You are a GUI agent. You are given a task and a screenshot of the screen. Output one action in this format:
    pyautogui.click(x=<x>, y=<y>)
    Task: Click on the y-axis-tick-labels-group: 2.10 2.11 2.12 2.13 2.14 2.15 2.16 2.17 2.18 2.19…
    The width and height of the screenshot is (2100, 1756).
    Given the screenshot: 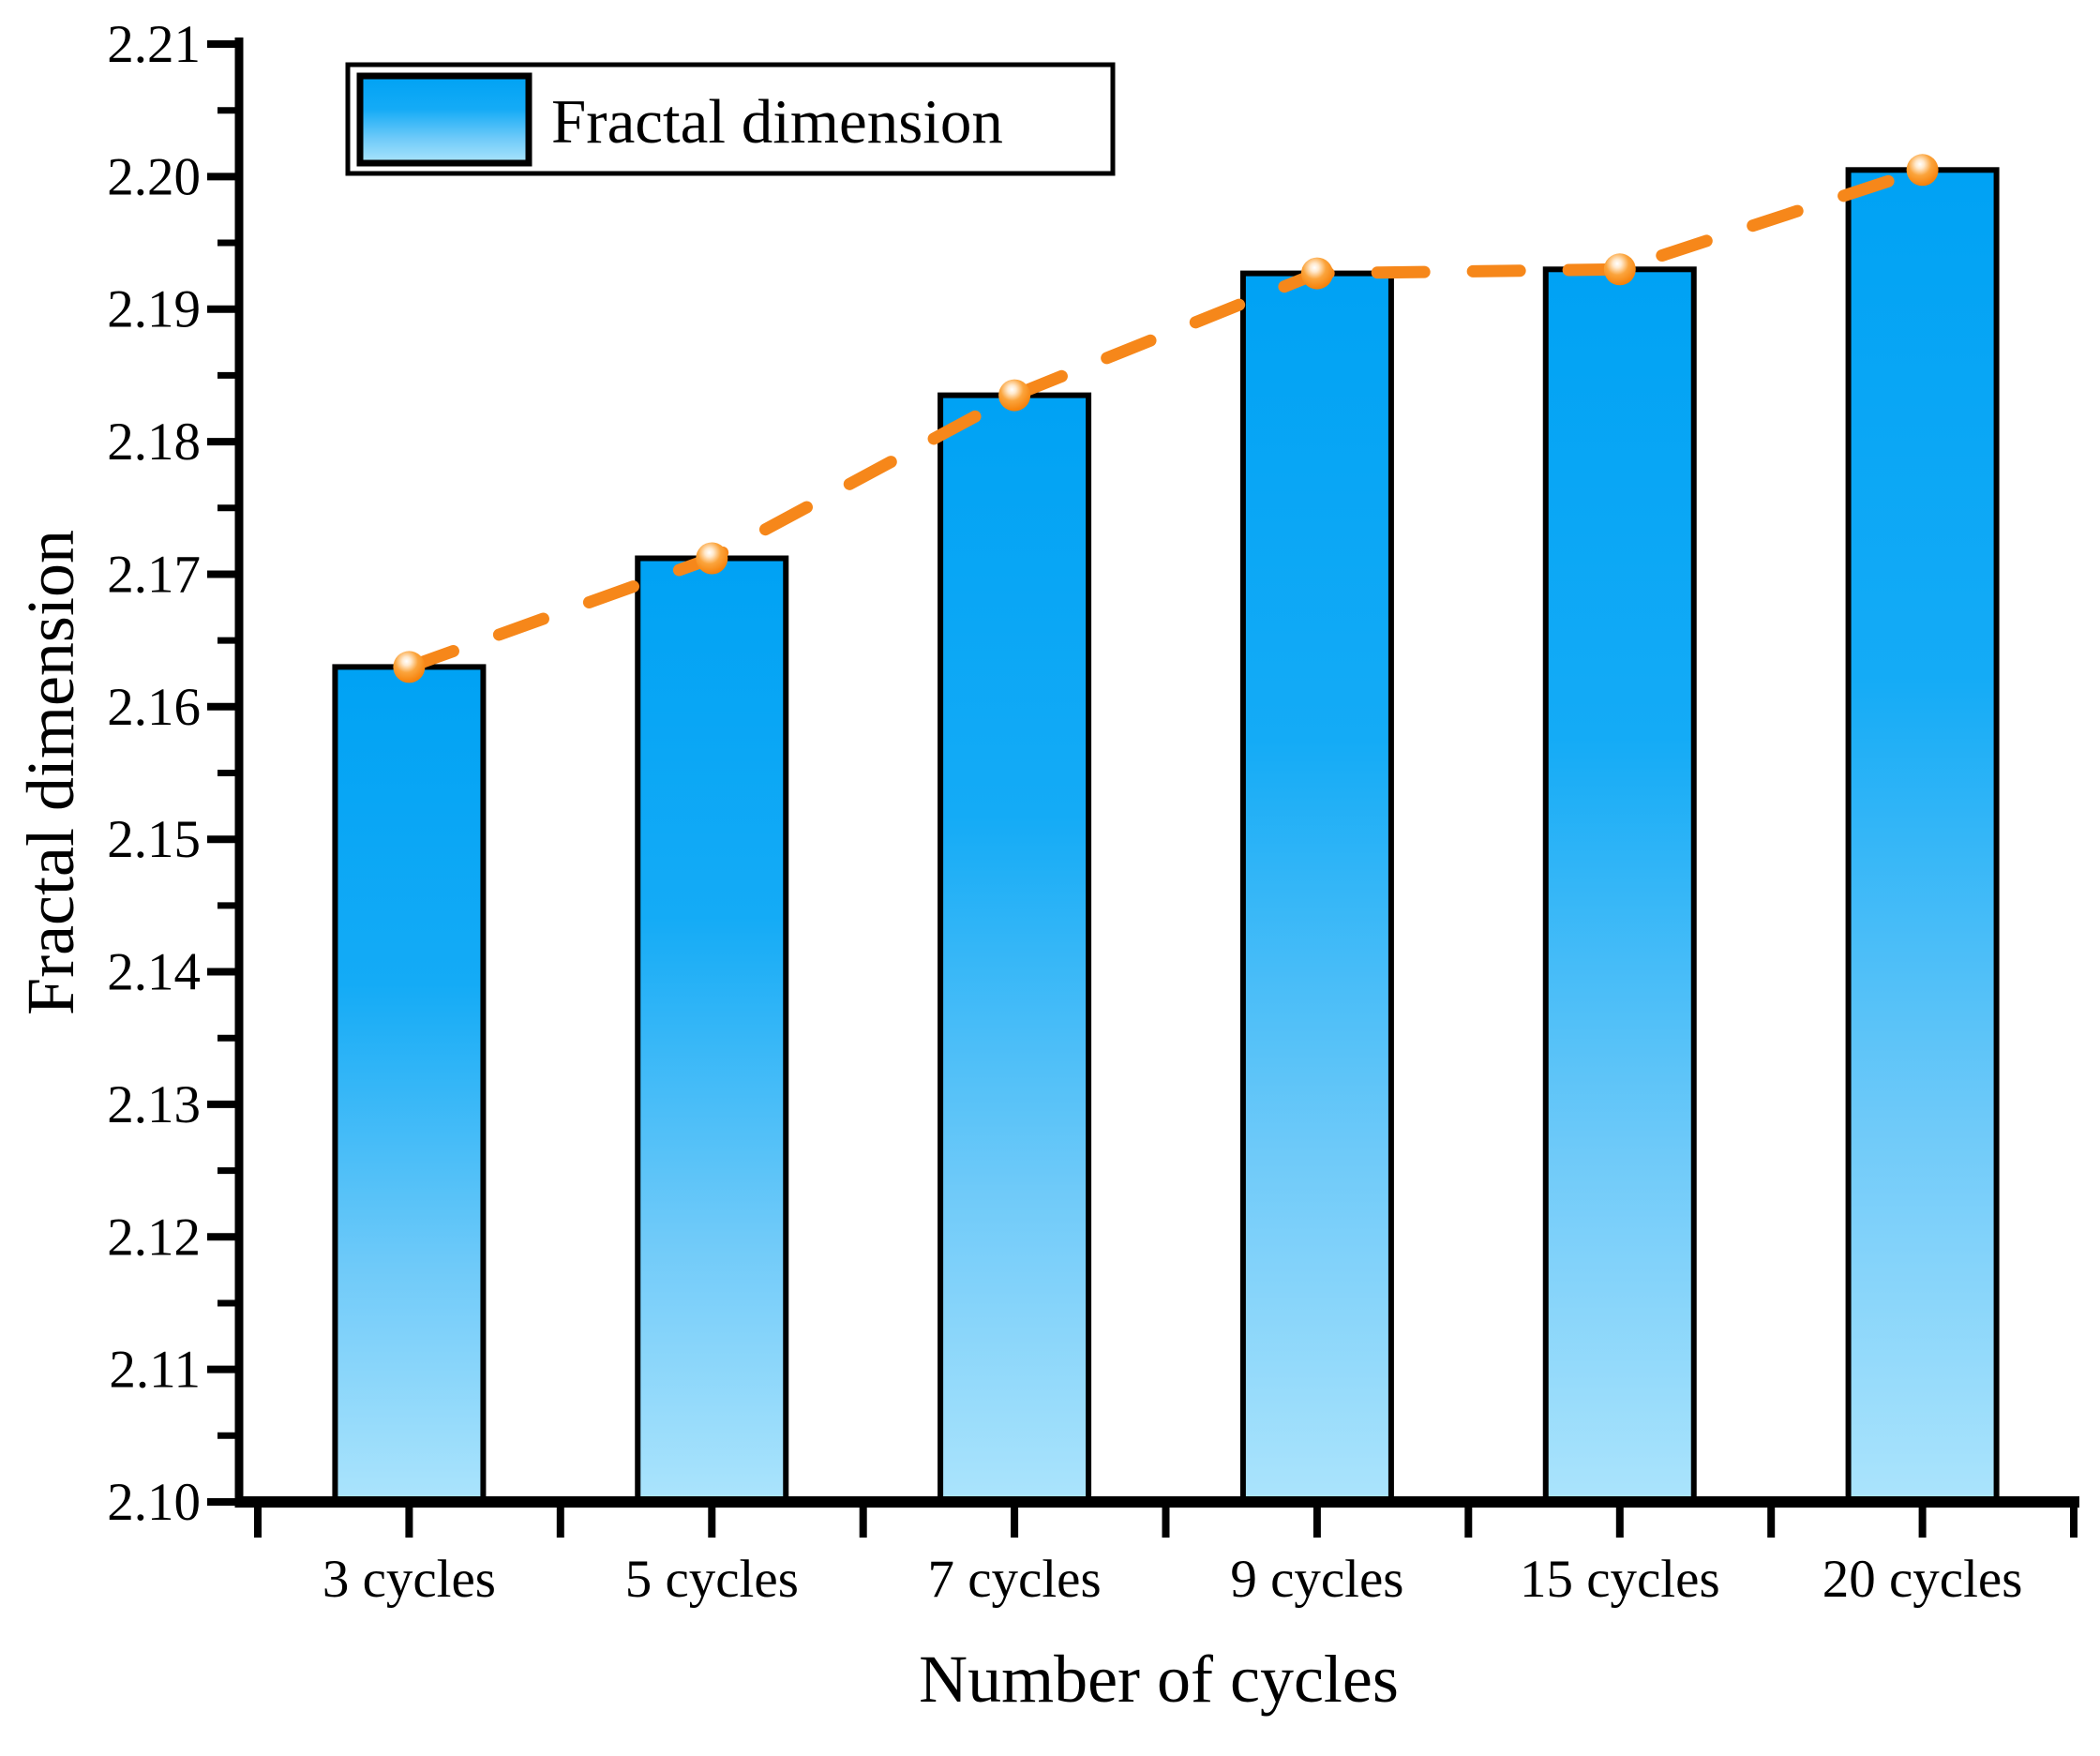 What is the action you would take?
    pyautogui.click(x=154, y=773)
    